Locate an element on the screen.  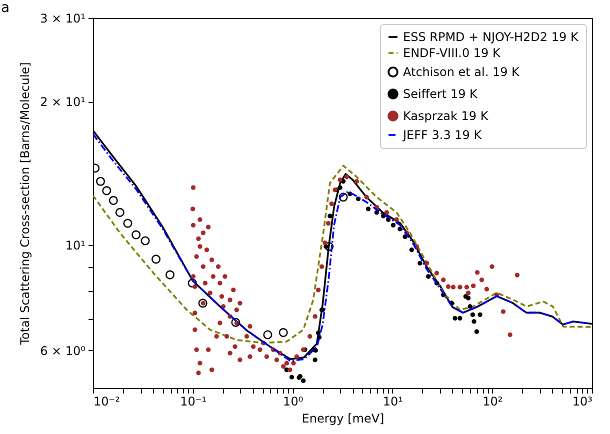
y-tick-label: 3 × 10¹ is located at coordinates (63, 19).